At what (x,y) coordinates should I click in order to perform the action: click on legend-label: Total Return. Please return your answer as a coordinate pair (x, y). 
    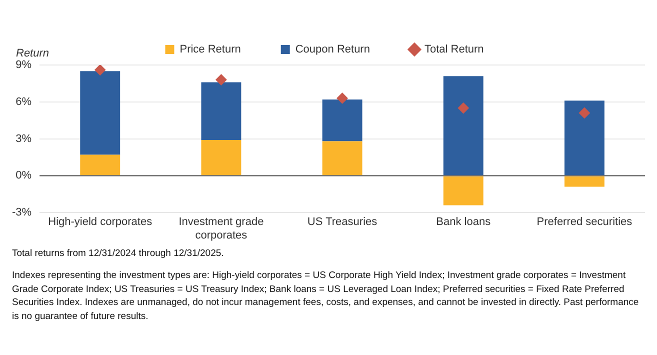
    Looking at the image, I should click on (454, 50).